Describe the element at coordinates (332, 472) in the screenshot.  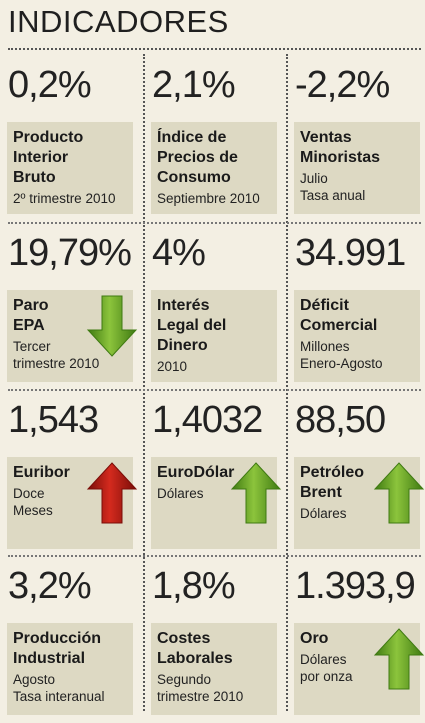
I see `indicator-name-line: Petróleo` at that location.